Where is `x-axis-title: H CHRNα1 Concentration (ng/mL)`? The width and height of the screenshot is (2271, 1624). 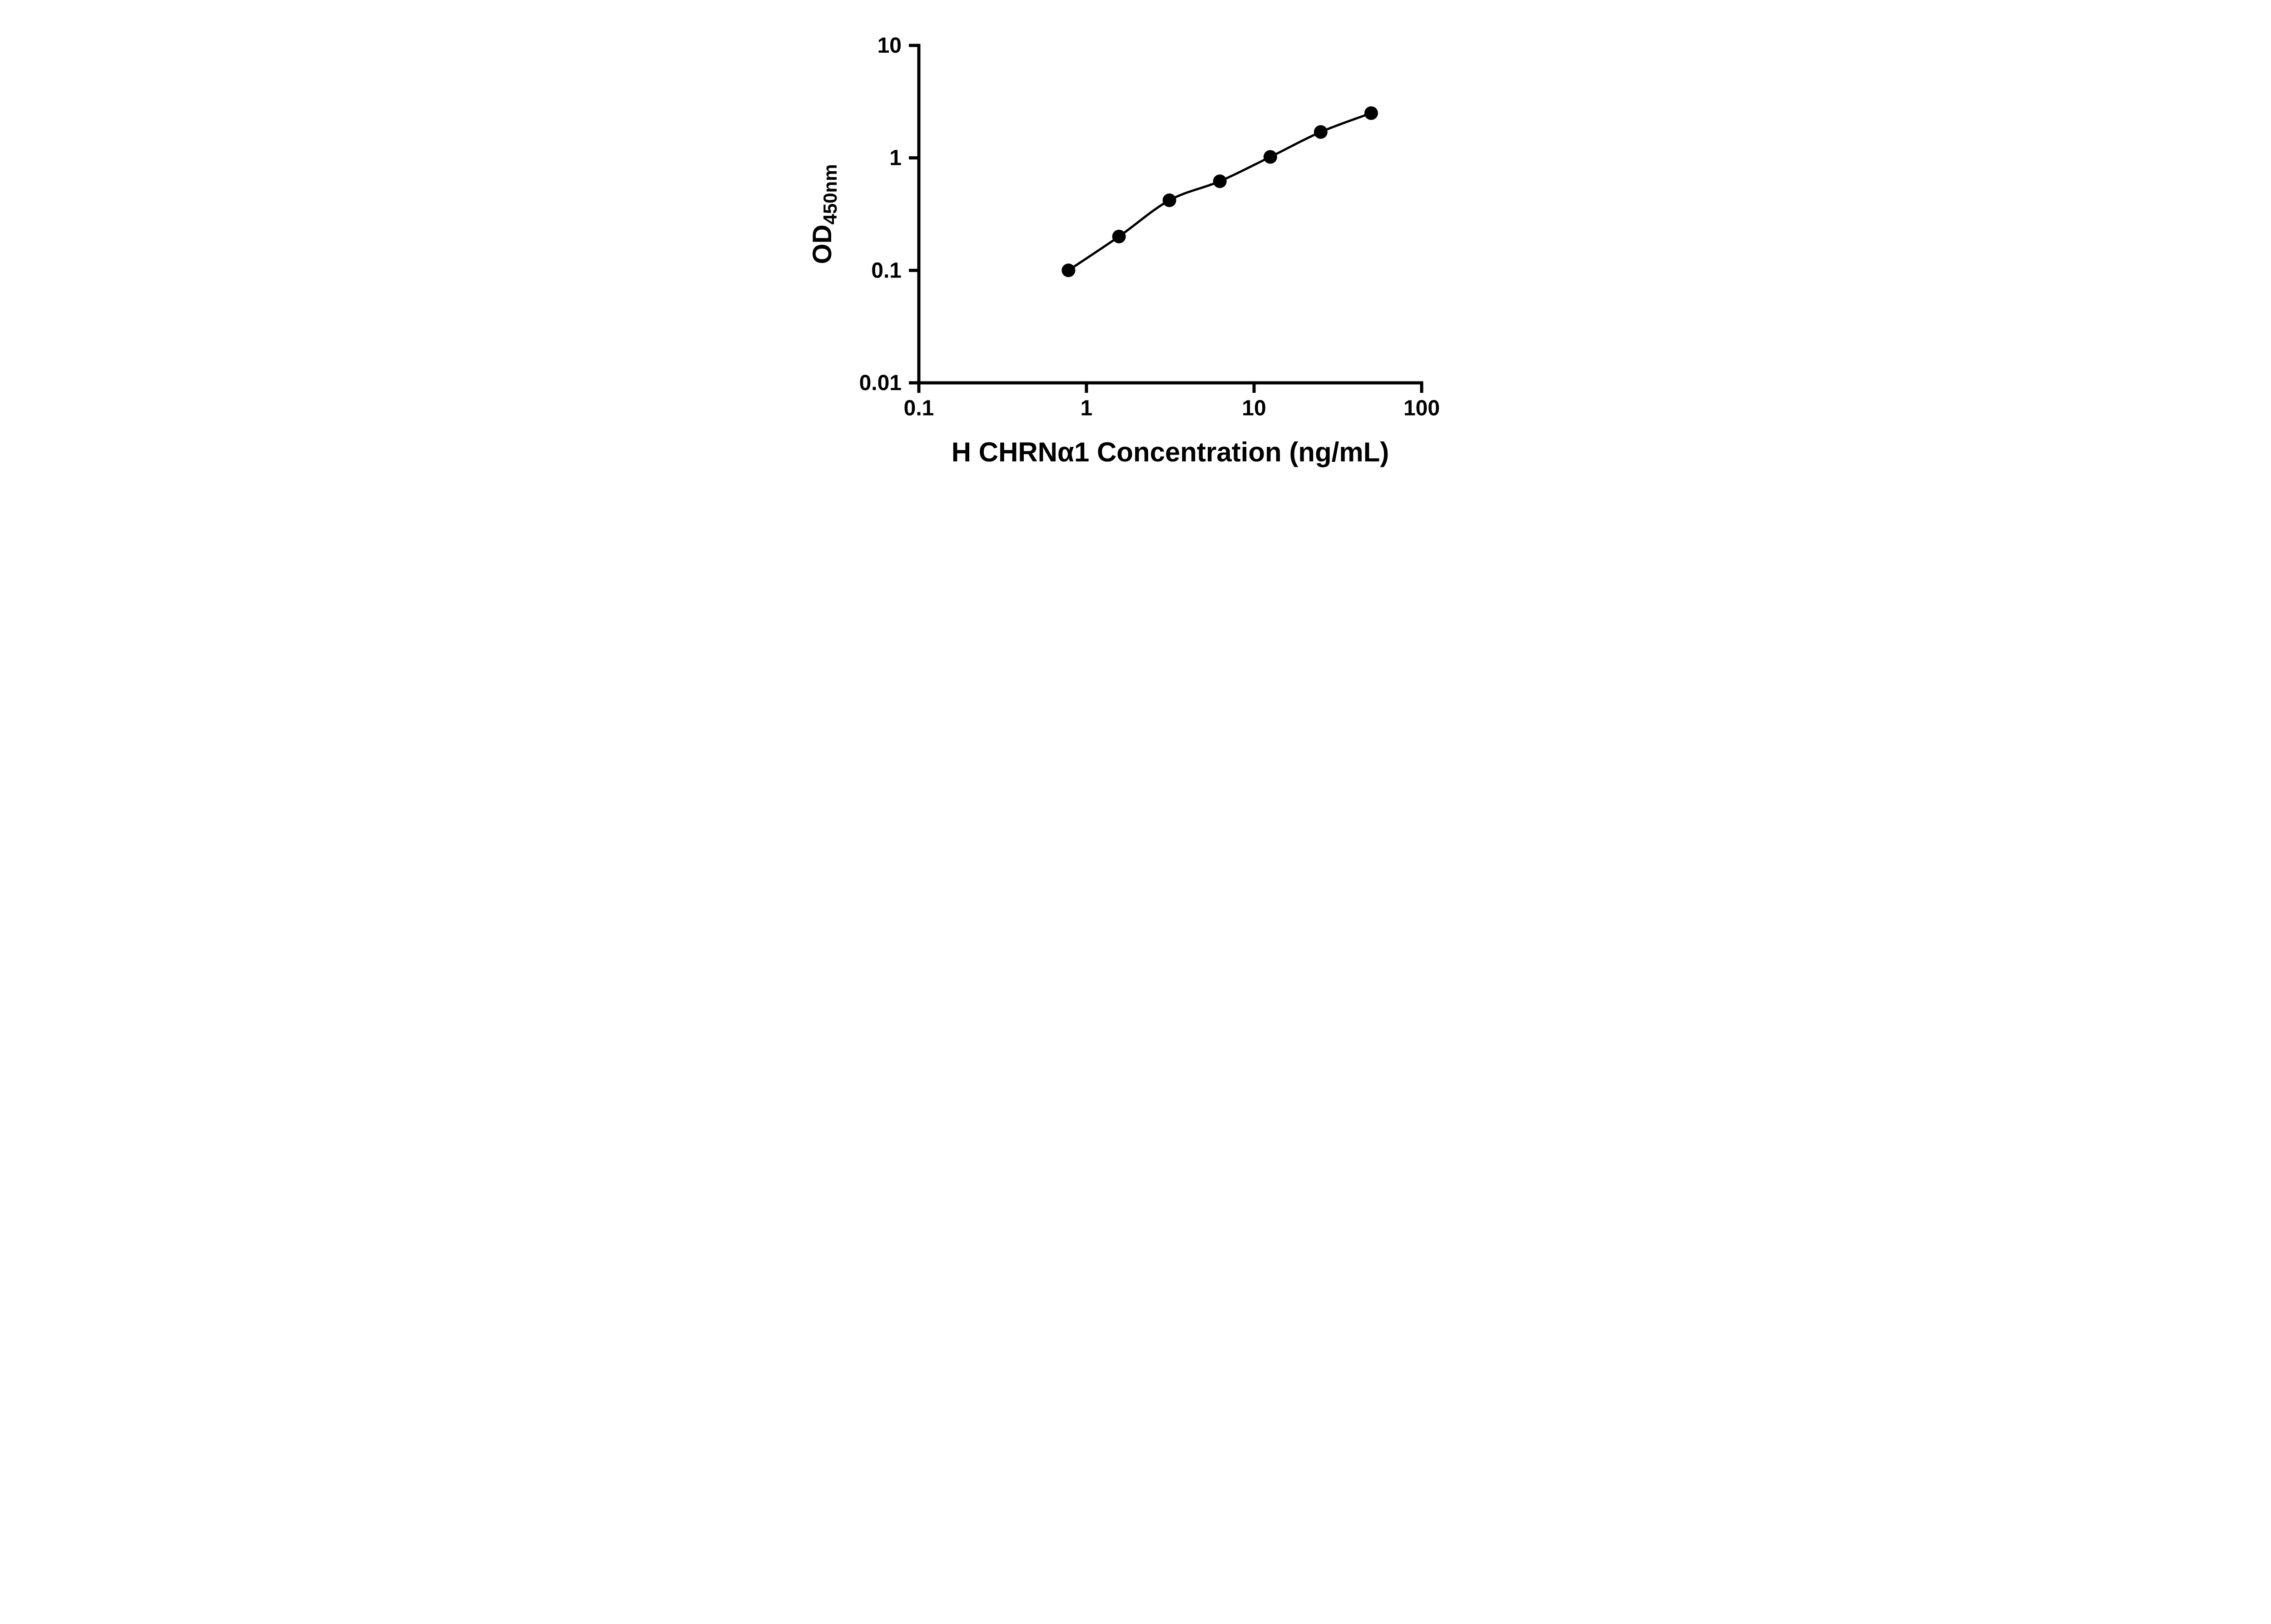 x-axis-title: H CHRNα1 Concentration (ng/mL) is located at coordinates (1170, 452).